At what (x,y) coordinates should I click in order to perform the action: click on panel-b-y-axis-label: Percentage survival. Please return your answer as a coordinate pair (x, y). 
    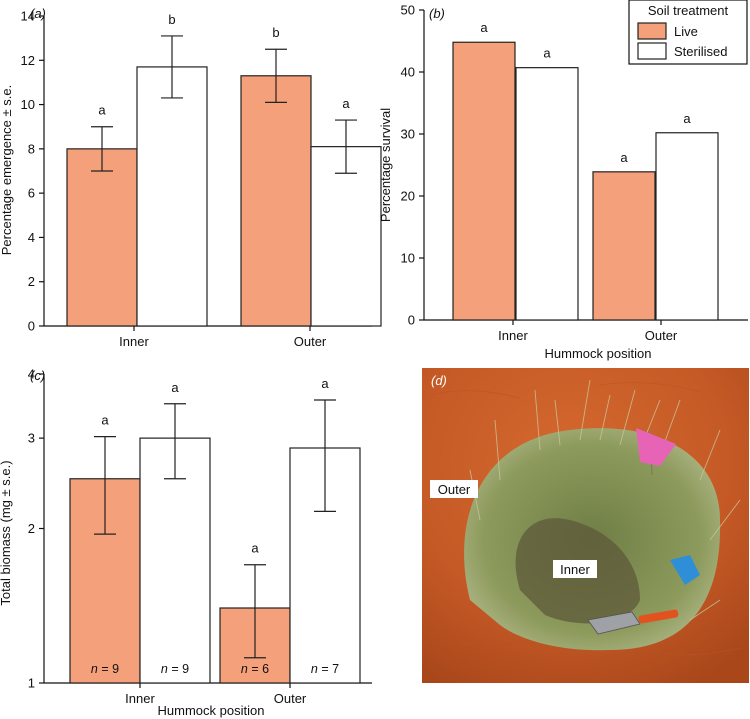
    Looking at the image, I should click on (385, 165).